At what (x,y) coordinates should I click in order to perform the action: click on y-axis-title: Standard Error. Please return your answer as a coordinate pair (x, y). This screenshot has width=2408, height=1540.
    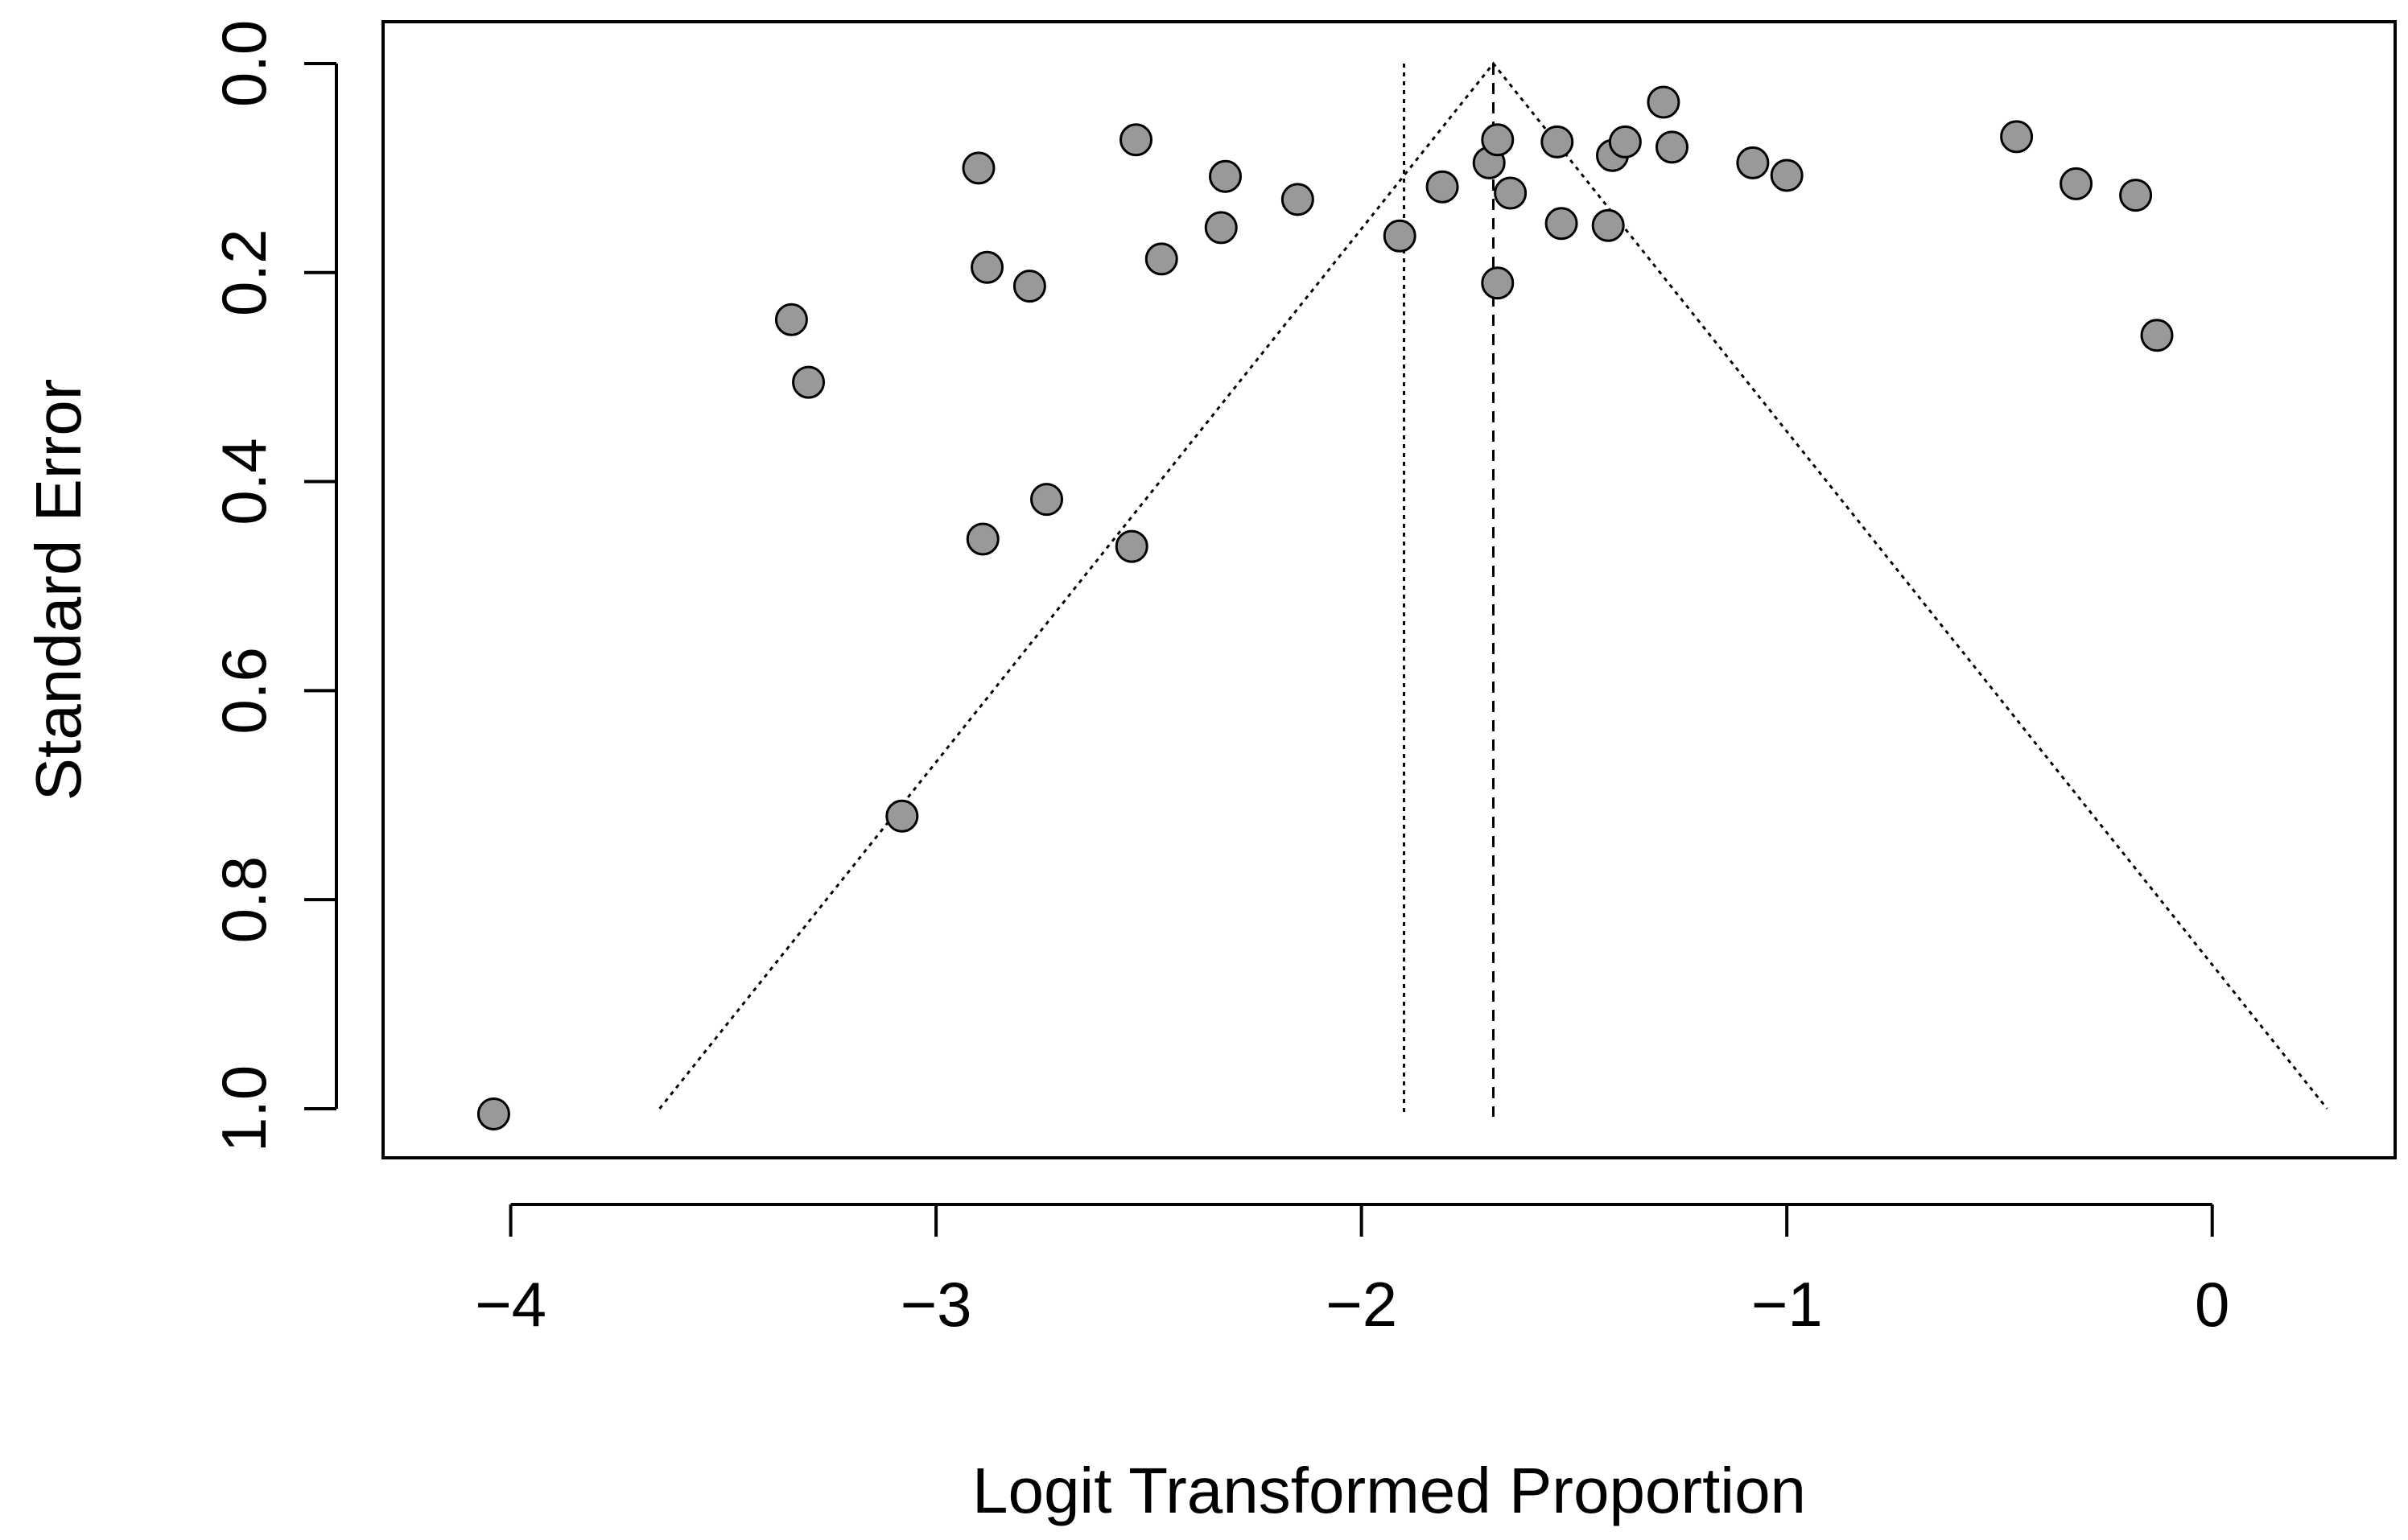
    Looking at the image, I should click on (58, 590).